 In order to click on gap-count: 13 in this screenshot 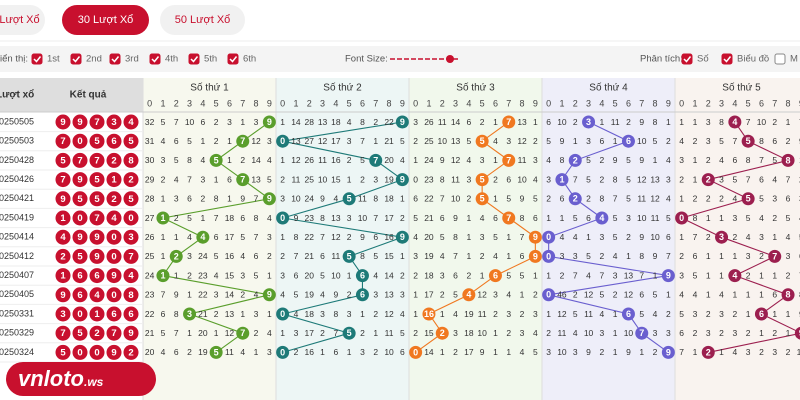, I will do `click(389, 295)`.